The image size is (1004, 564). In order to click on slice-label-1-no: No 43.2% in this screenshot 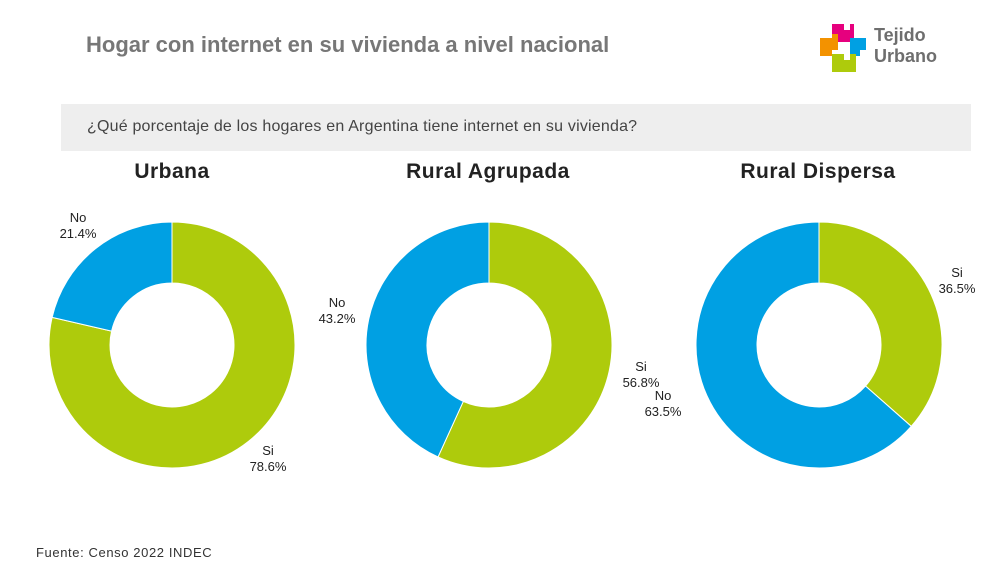, I will do `click(337, 310)`.